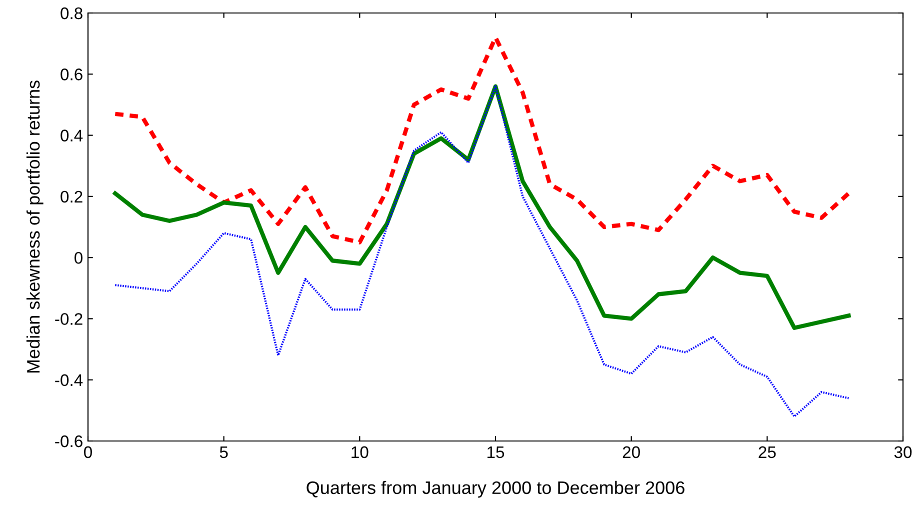 This screenshot has width=917, height=505. What do you see at coordinates (71, 13) in the screenshot?
I see `y-tick-label: 0.8` at bounding box center [71, 13].